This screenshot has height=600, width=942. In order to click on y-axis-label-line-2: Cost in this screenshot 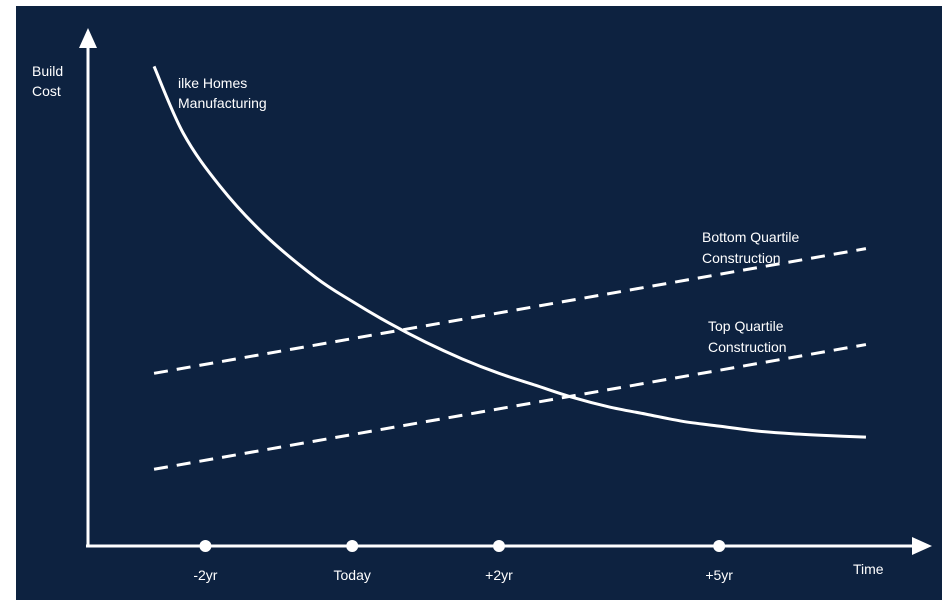, I will do `click(46, 91)`.